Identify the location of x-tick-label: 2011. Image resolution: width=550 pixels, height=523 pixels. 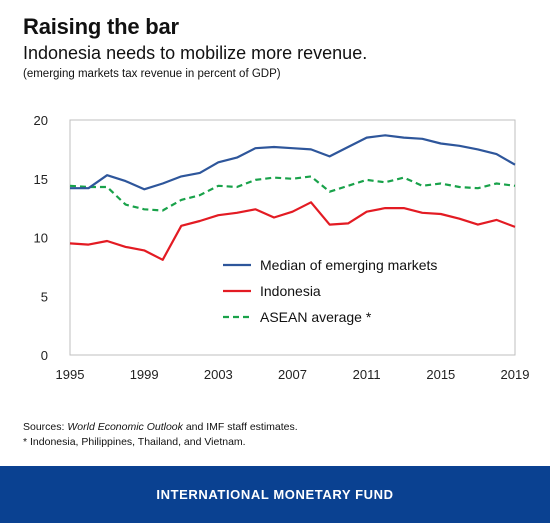
(367, 374).